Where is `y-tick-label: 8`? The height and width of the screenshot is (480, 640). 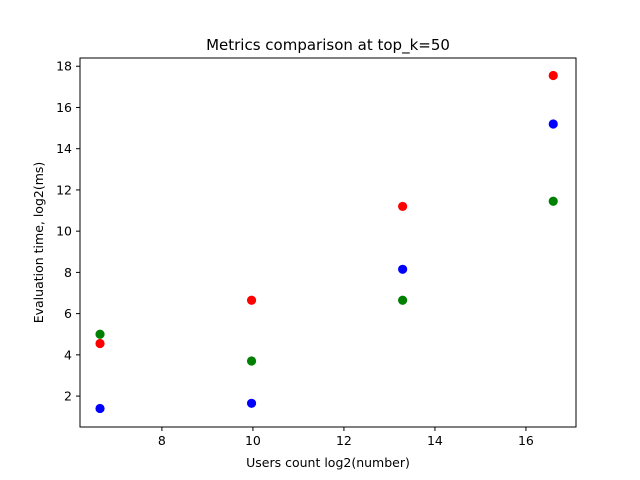
y-tick-label: 8 is located at coordinates (68, 272).